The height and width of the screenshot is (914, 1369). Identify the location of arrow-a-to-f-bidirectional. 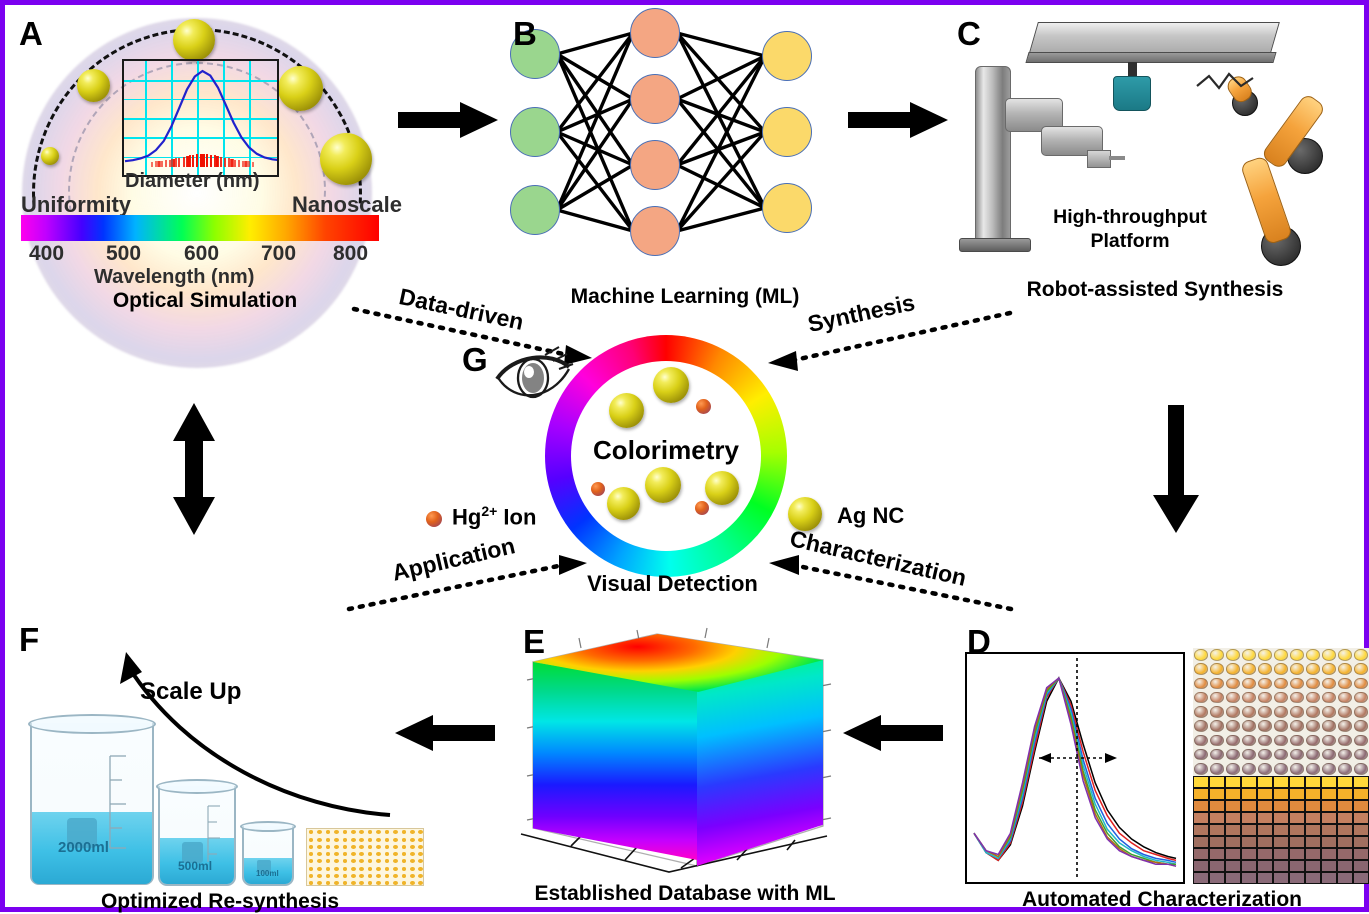
(194, 469).